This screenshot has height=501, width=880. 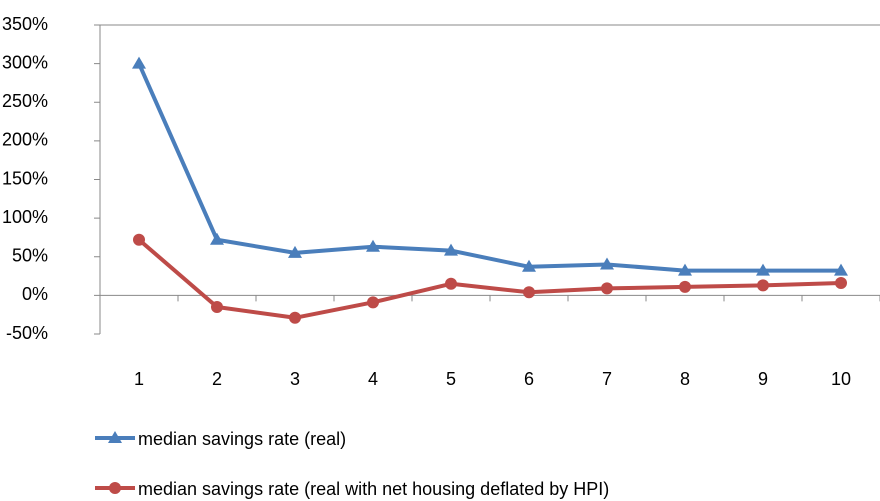 What do you see at coordinates (489, 279) in the screenshot?
I see `series-line` at bounding box center [489, 279].